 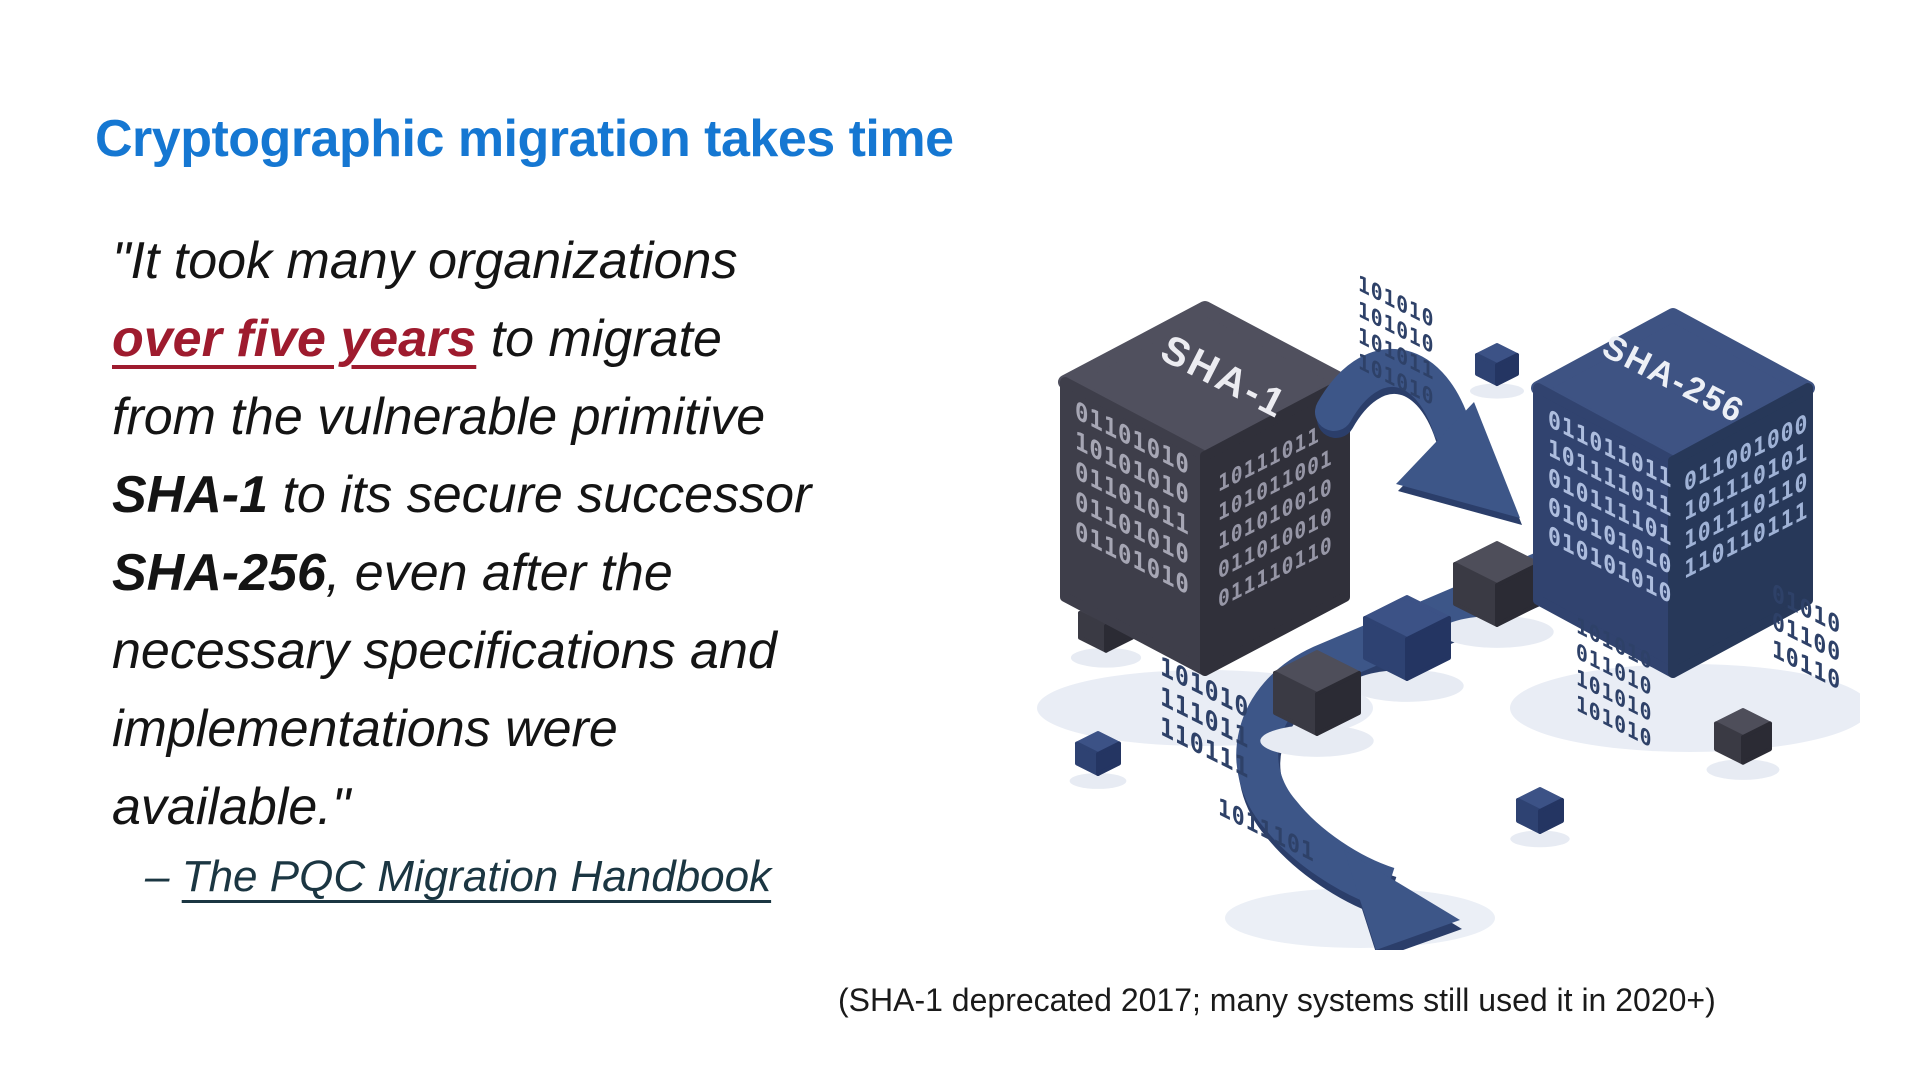 I want to click on sha256-cube: SHA-256, so click(x=1673, y=493).